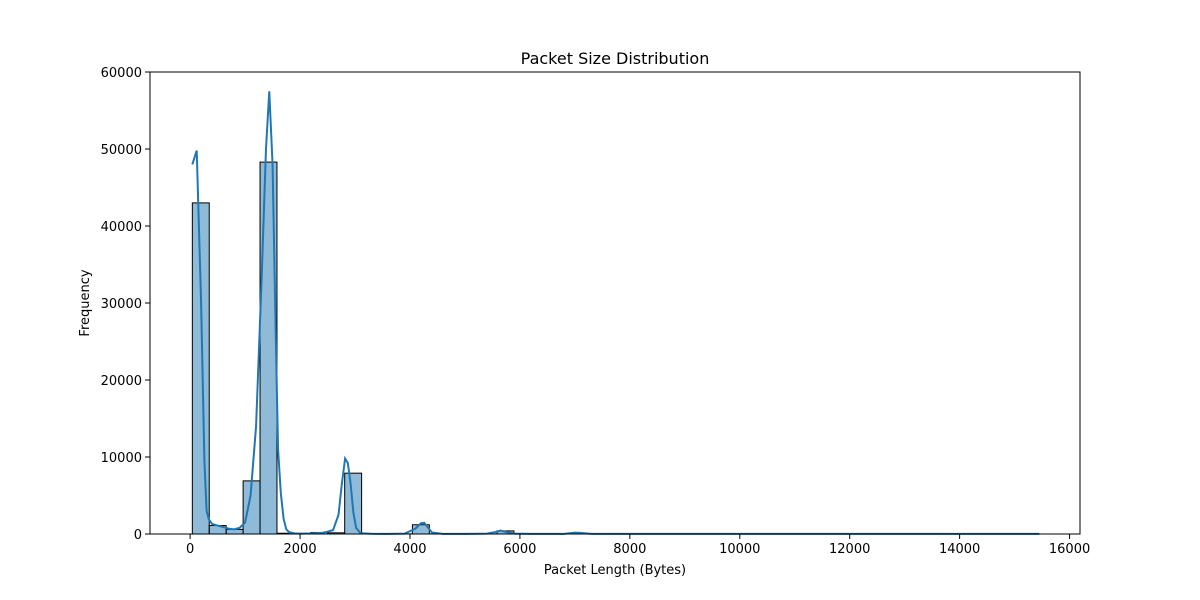 This screenshot has height=600, width=1200. Describe the element at coordinates (138, 535) in the screenshot. I see `y-tick-label: 0` at that location.